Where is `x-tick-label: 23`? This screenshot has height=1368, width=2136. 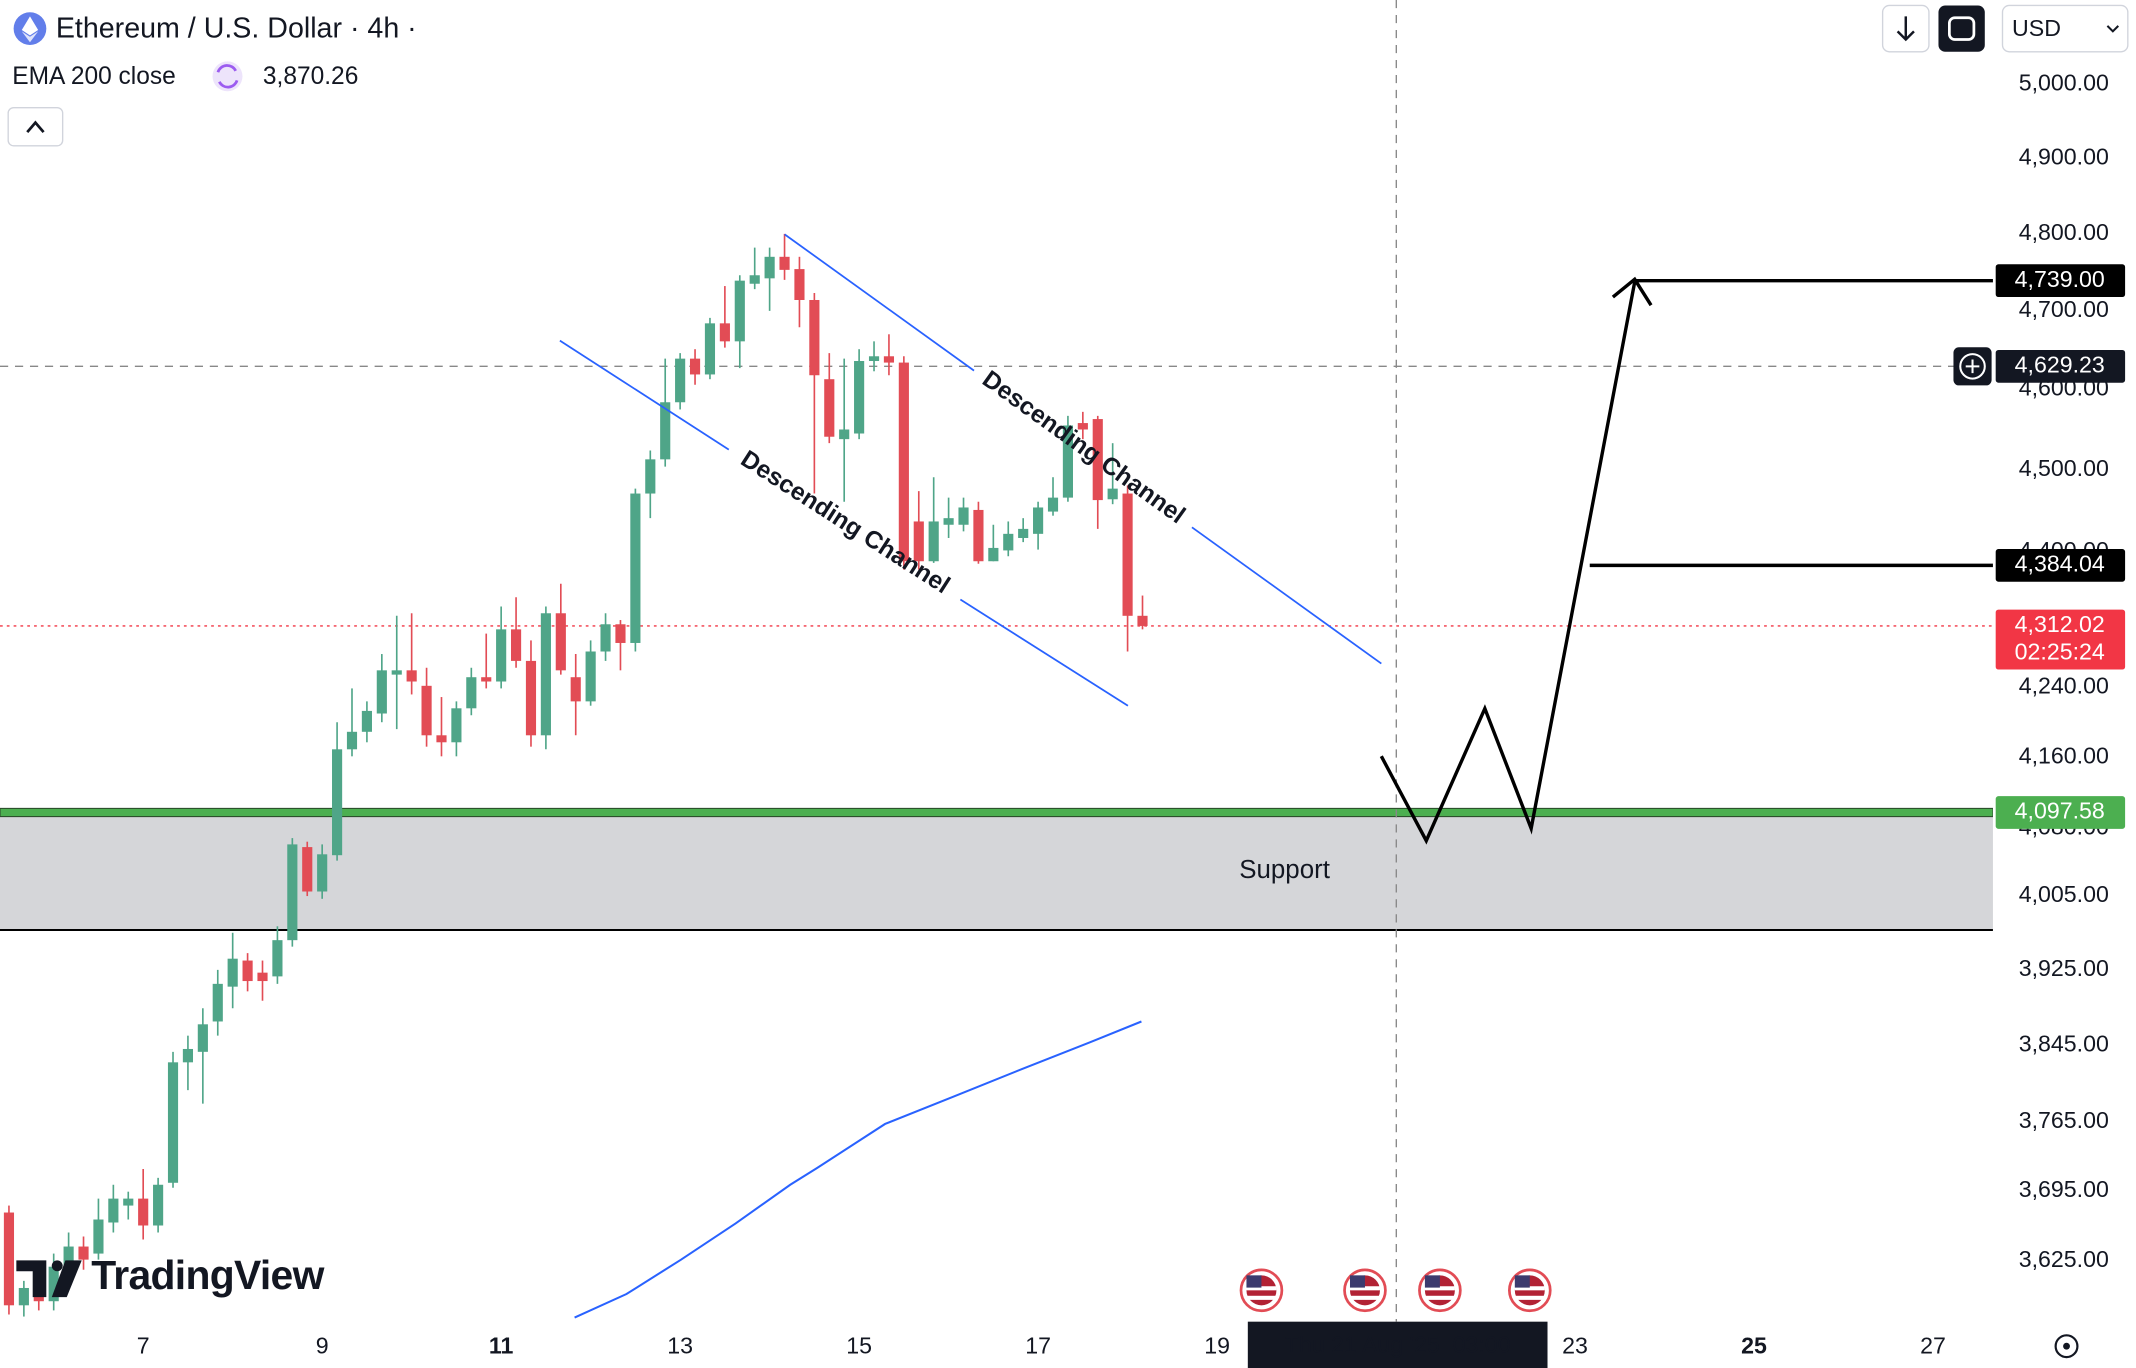 x-tick-label: 23 is located at coordinates (1575, 1346).